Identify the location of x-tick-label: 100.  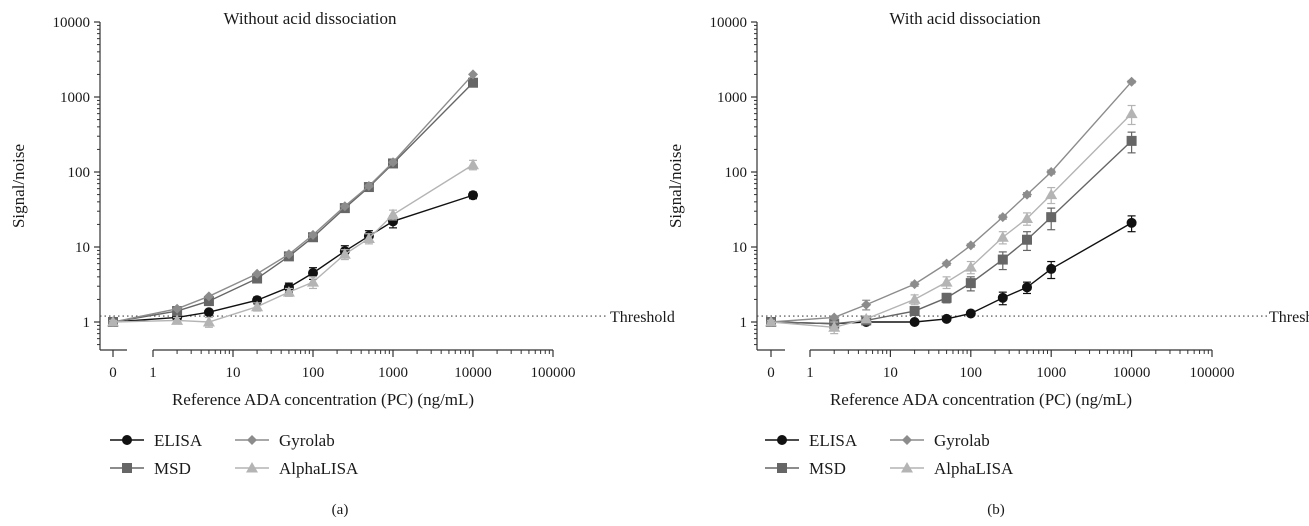
(971, 373).